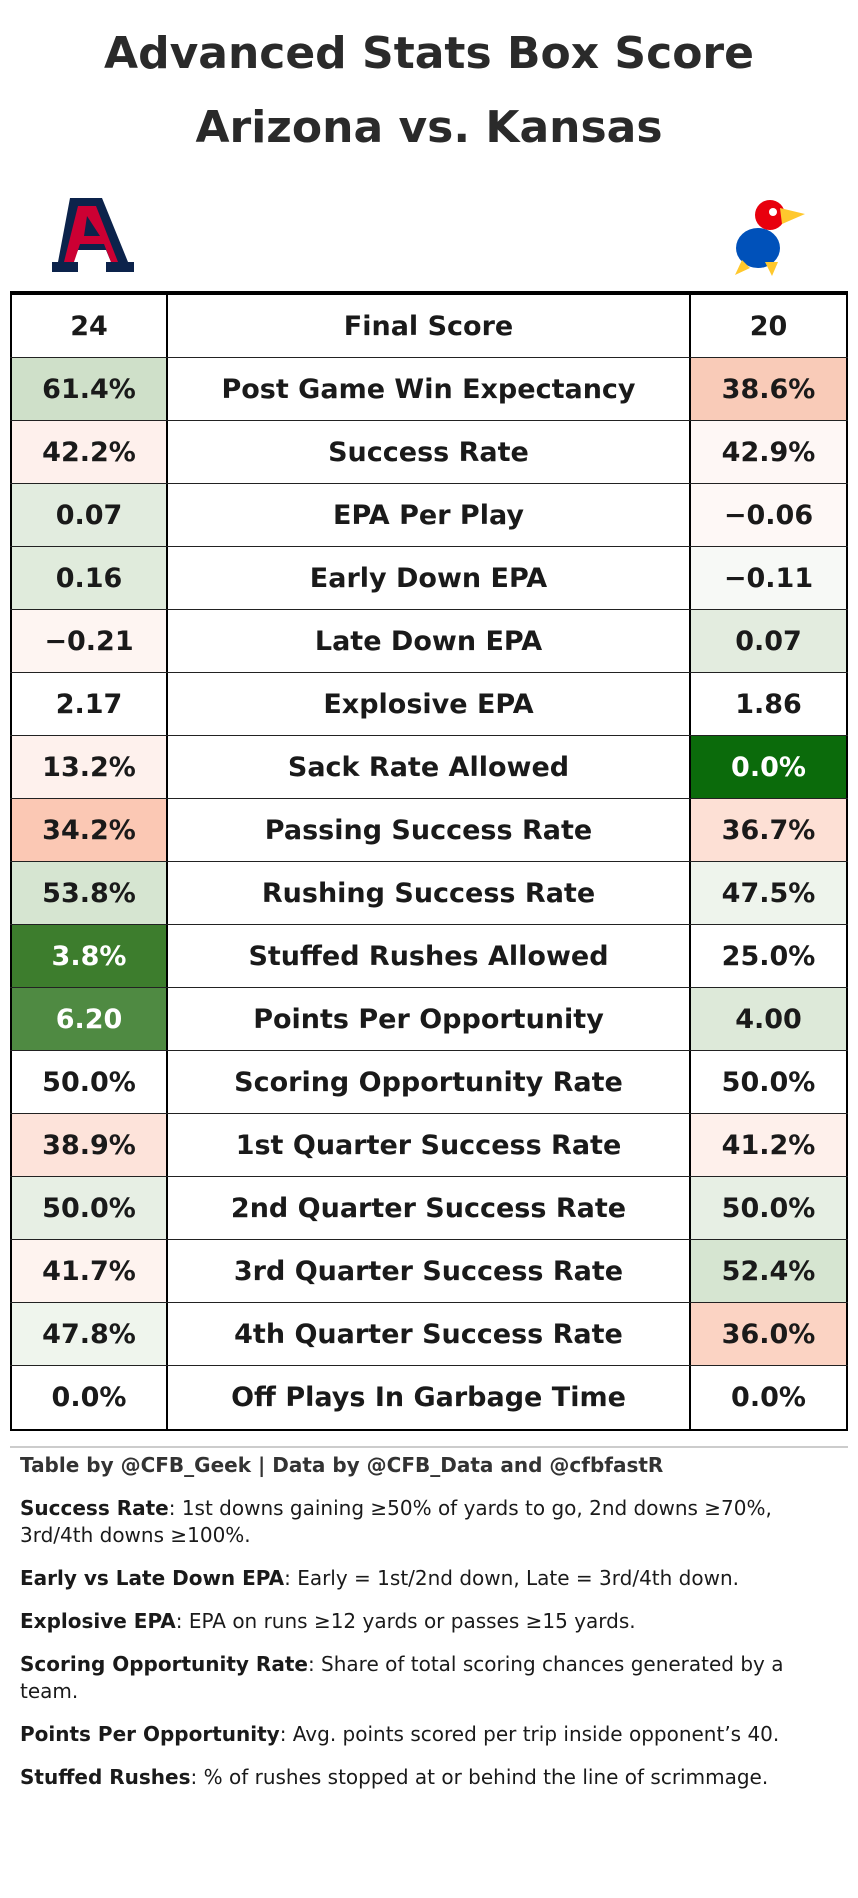 The image size is (858, 1898). What do you see at coordinates (98, 1621) in the screenshot?
I see `note-term: Explosive EPA` at bounding box center [98, 1621].